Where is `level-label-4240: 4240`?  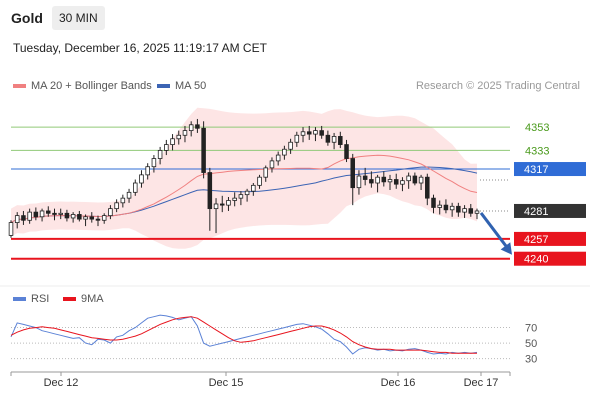 level-label-4240: 4240 is located at coordinates (536, 260).